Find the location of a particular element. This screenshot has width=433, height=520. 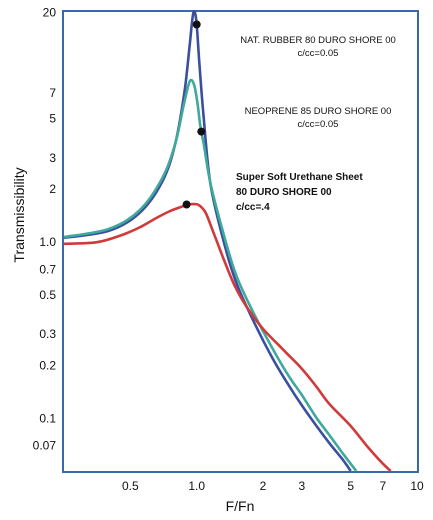

y-tick-label: 0.5 is located at coordinates (47, 295).